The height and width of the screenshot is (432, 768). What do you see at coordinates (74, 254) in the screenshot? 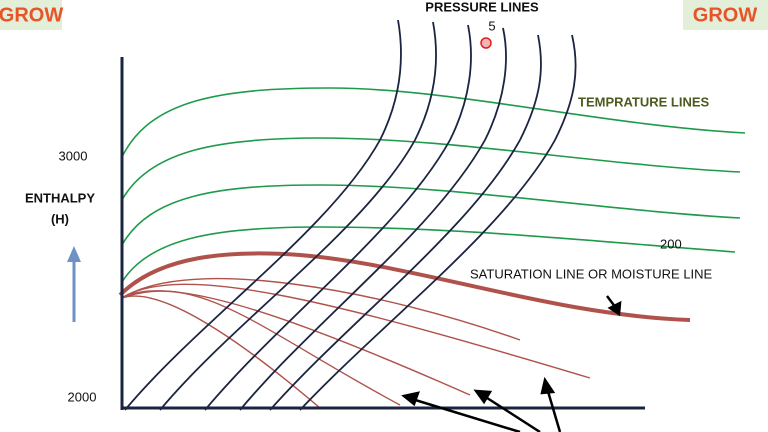
I see `up-arrow-head` at bounding box center [74, 254].